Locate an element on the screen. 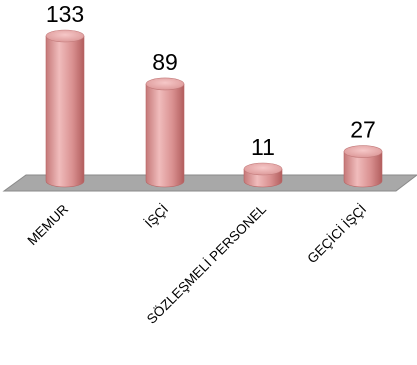 The height and width of the screenshot is (365, 417). category-label: MEMUR is located at coordinates (47, 224).